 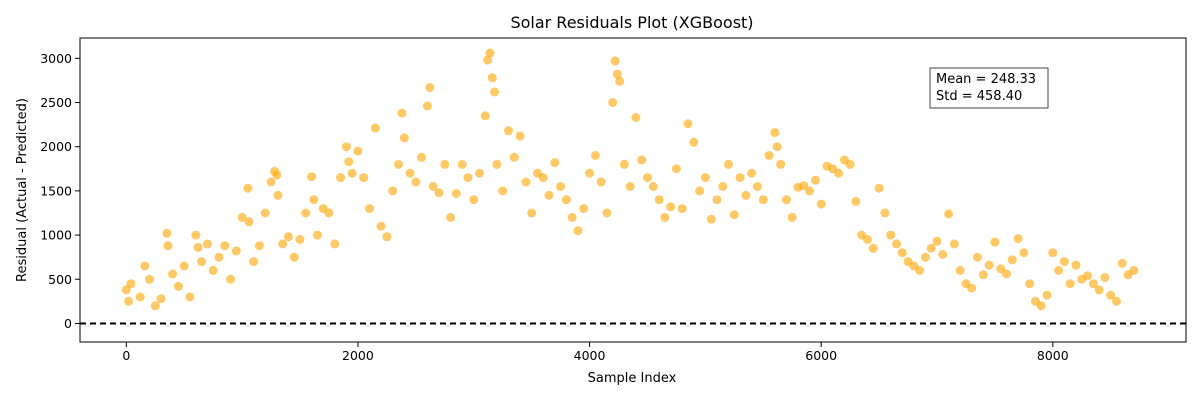 What do you see at coordinates (126, 355) in the screenshot?
I see `x-tick-label: 0` at bounding box center [126, 355].